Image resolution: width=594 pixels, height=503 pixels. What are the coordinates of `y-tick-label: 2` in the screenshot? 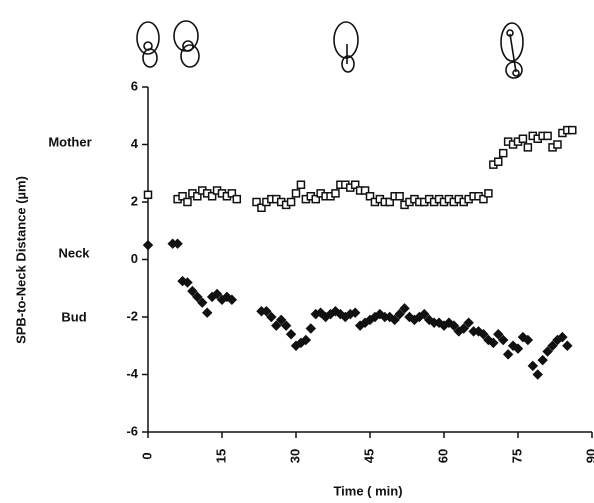 It's located at (134, 200).